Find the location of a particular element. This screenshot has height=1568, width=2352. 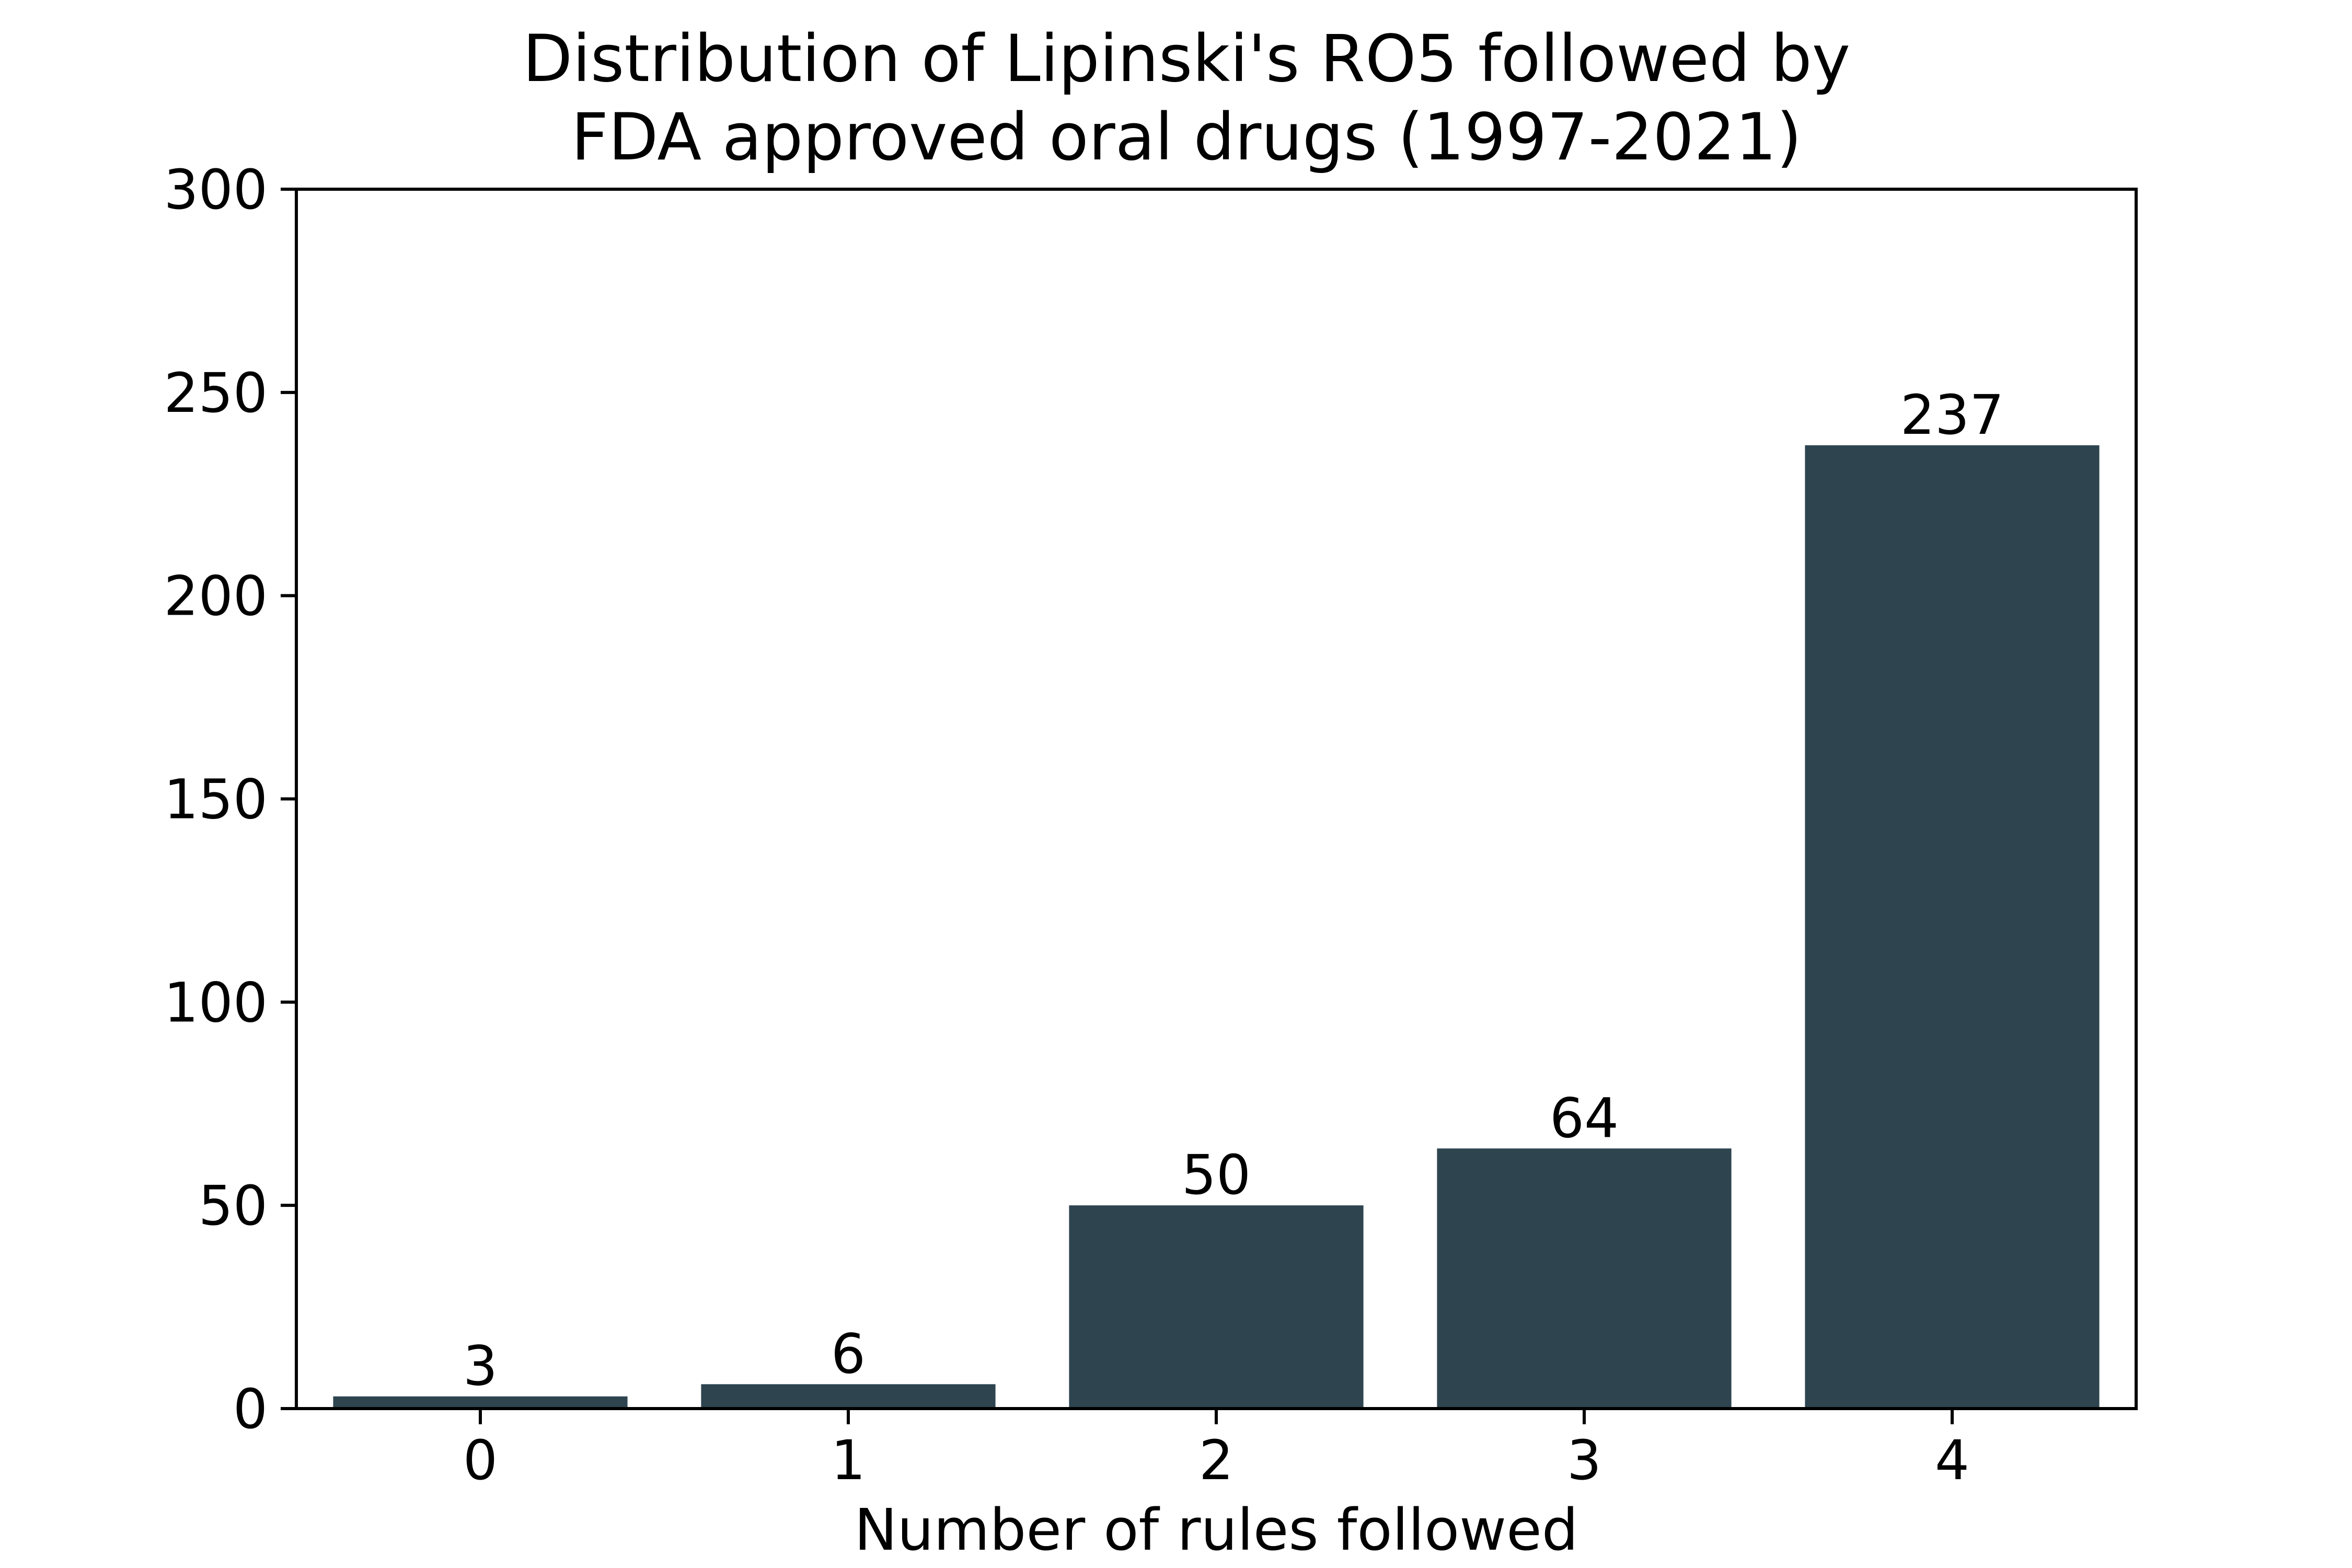

y-tick-label-100: 100 is located at coordinates (216, 1002).